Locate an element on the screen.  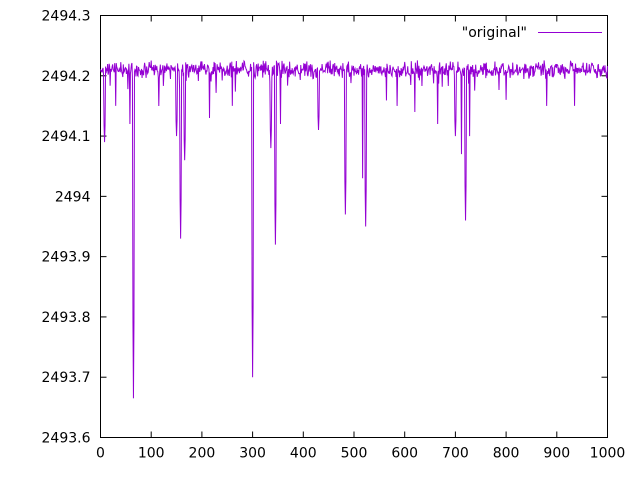
x-tick-label: 1000 is located at coordinates (608, 454).